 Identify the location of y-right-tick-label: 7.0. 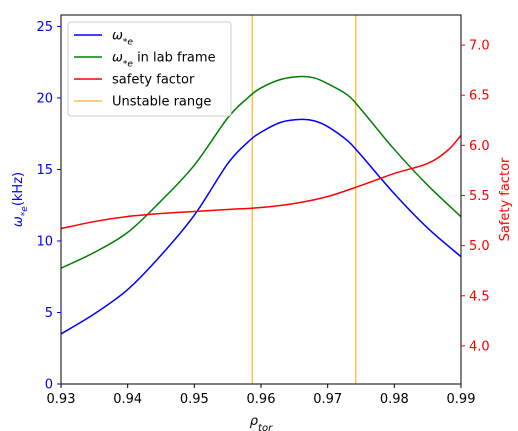
(479, 46).